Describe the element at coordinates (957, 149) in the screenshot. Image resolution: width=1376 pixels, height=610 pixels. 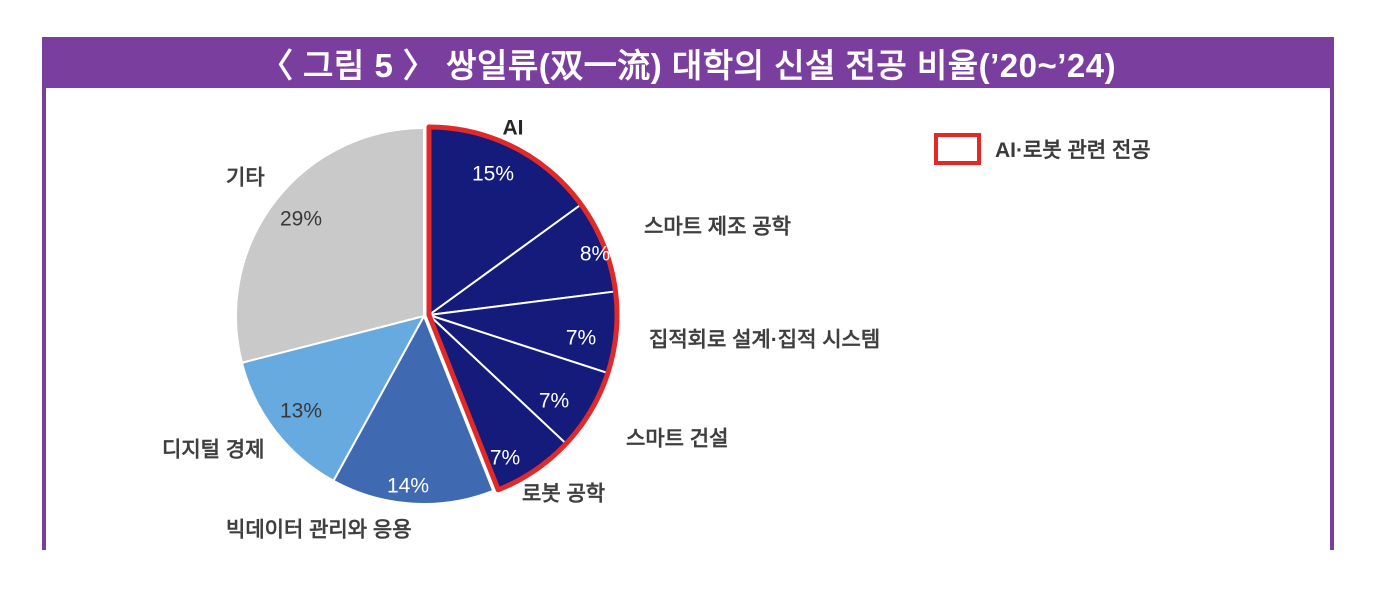
I see `legend-highlight-swatch` at that location.